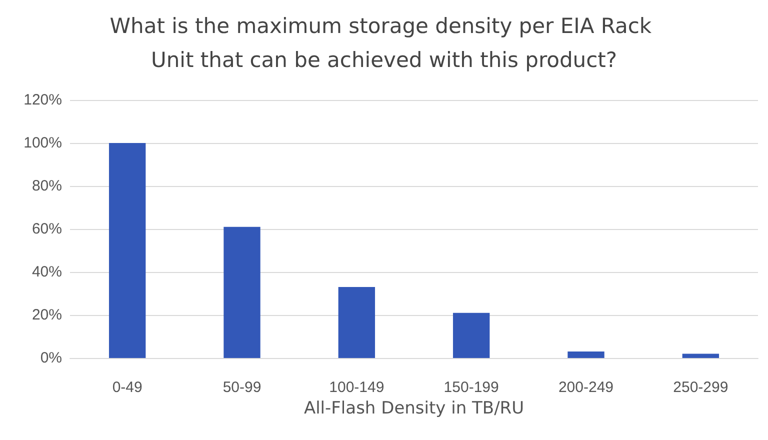 This screenshot has height=440, width=768. Describe the element at coordinates (47, 315) in the screenshot. I see `y-tick-label: 20%` at that location.